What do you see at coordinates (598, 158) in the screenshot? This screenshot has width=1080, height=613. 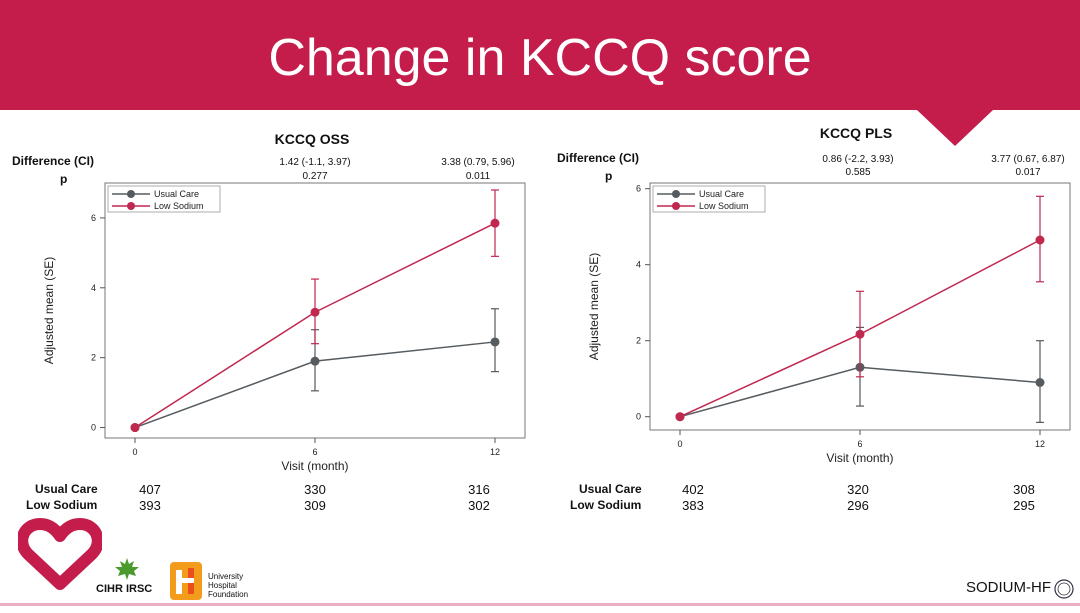 I see `difference-label-right: Difference (CI)` at bounding box center [598, 158].